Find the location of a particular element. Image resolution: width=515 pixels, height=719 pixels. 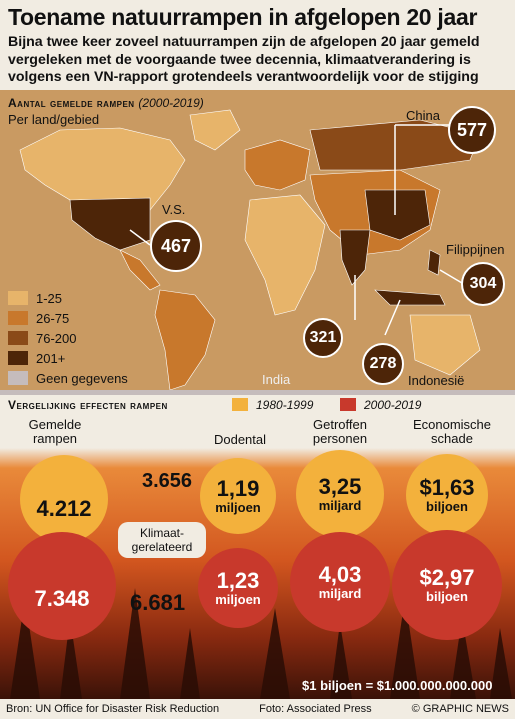

australia-shape is located at coordinates (445, 345).